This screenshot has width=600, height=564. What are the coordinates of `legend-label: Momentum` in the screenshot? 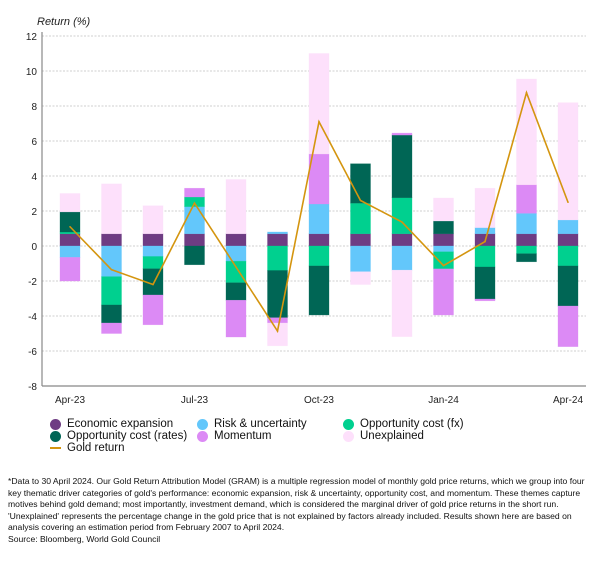 It's located at (243, 436).